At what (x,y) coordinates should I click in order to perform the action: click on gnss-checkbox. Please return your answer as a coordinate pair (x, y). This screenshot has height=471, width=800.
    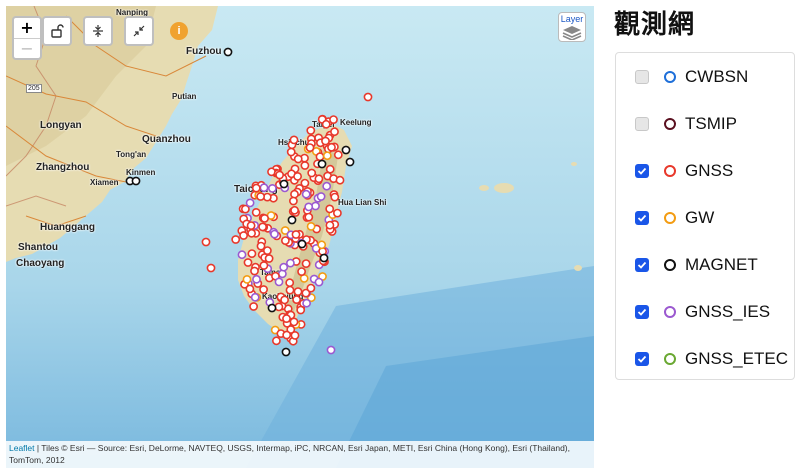
    Looking at the image, I should click on (642, 171).